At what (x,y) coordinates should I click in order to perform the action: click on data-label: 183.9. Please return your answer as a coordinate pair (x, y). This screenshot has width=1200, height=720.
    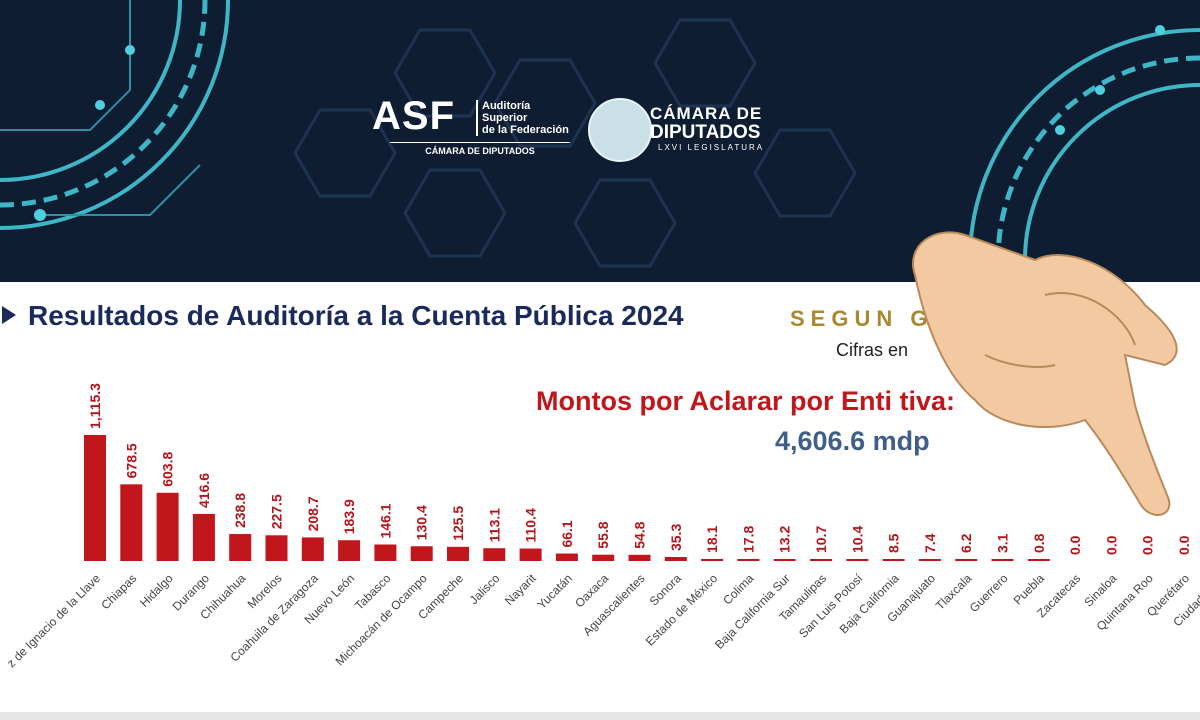
    Looking at the image, I should click on (349, 516).